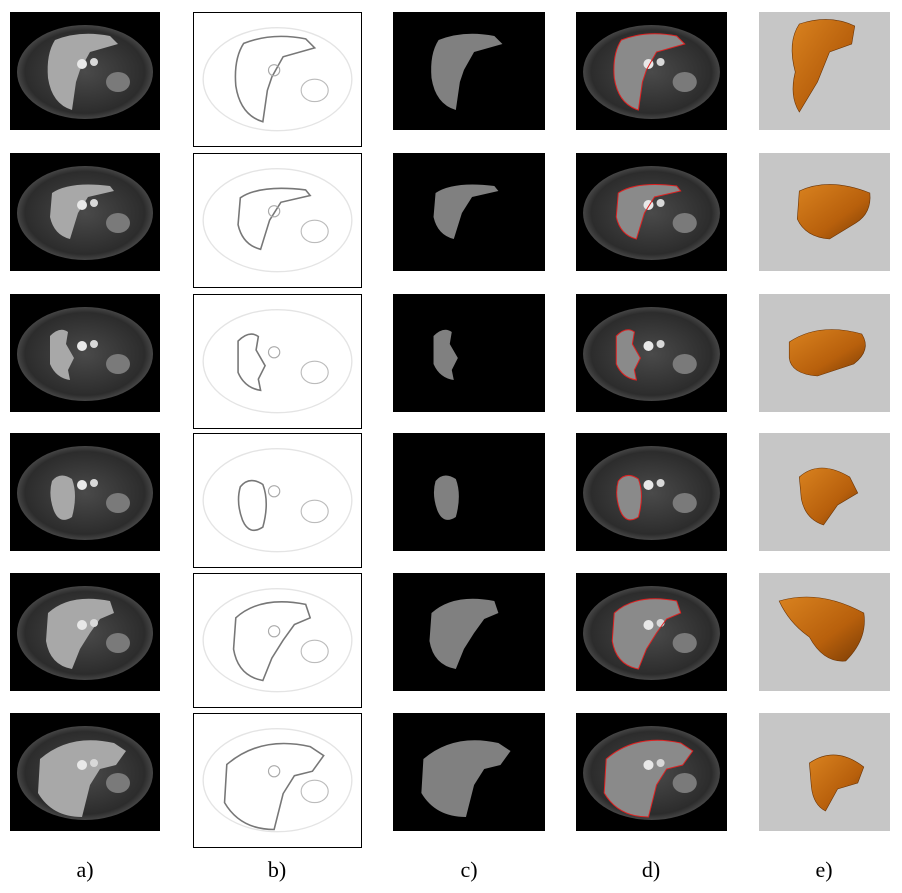 Image resolution: width=902 pixels, height=893 pixels. I want to click on column-label: b), so click(277, 869).